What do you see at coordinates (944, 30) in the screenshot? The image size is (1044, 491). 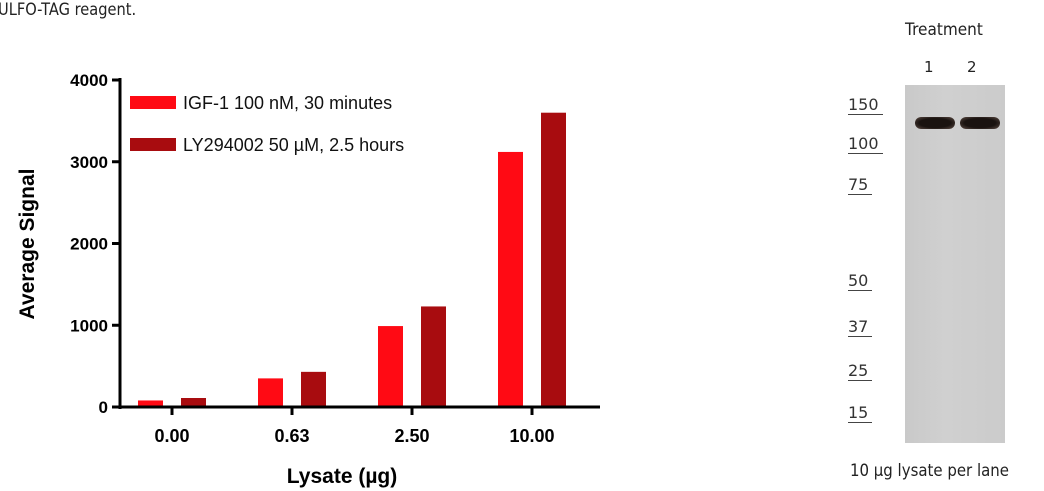 I see `blot-treatment-label: Treatment` at bounding box center [944, 30].